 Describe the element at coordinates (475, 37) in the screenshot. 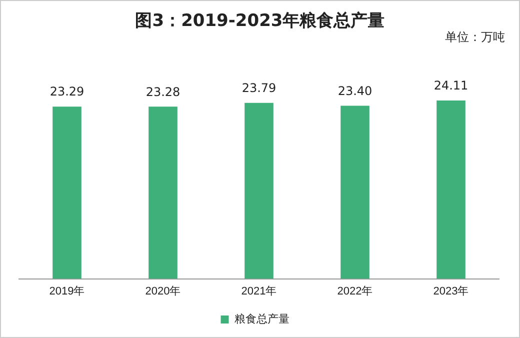

I see `text: 单位：万吨` at that location.